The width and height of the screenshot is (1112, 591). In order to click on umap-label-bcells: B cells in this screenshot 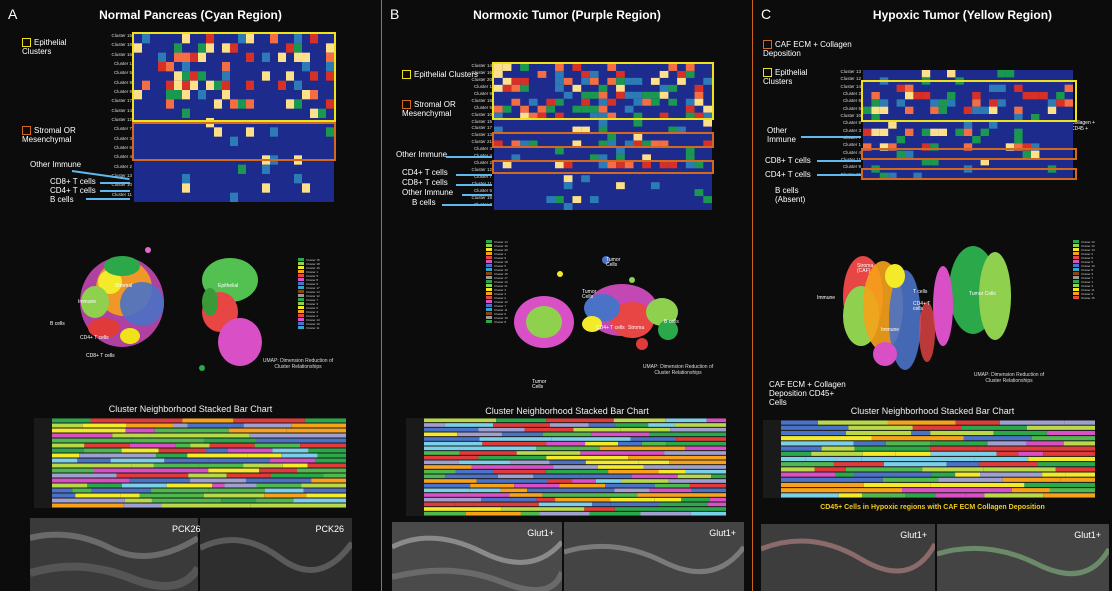, I will do `click(671, 322)`.